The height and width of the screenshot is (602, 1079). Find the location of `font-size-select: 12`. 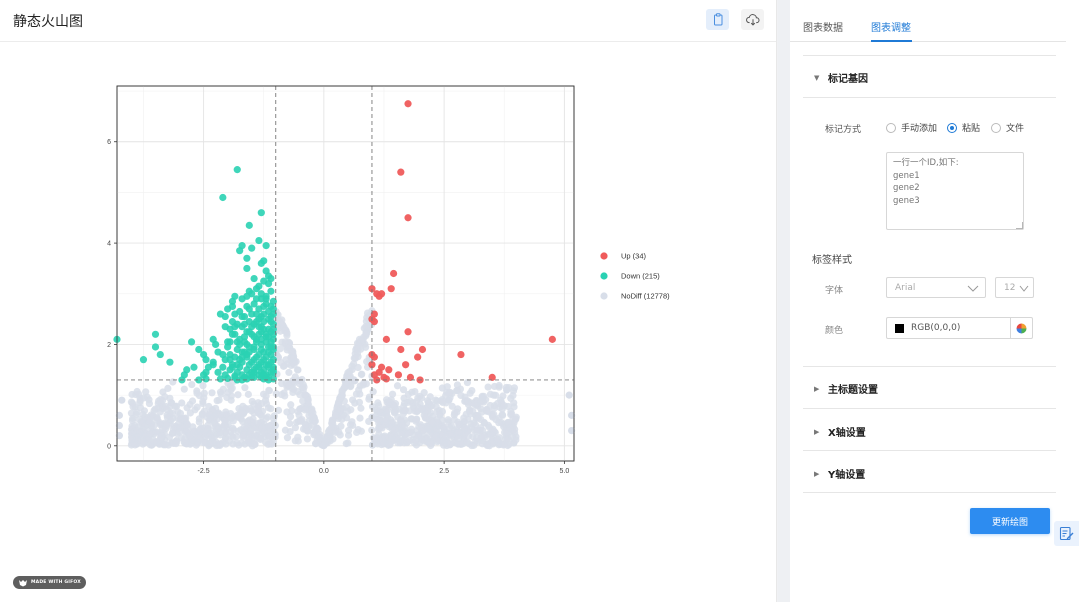

font-size-select: 12 is located at coordinates (1014, 287).